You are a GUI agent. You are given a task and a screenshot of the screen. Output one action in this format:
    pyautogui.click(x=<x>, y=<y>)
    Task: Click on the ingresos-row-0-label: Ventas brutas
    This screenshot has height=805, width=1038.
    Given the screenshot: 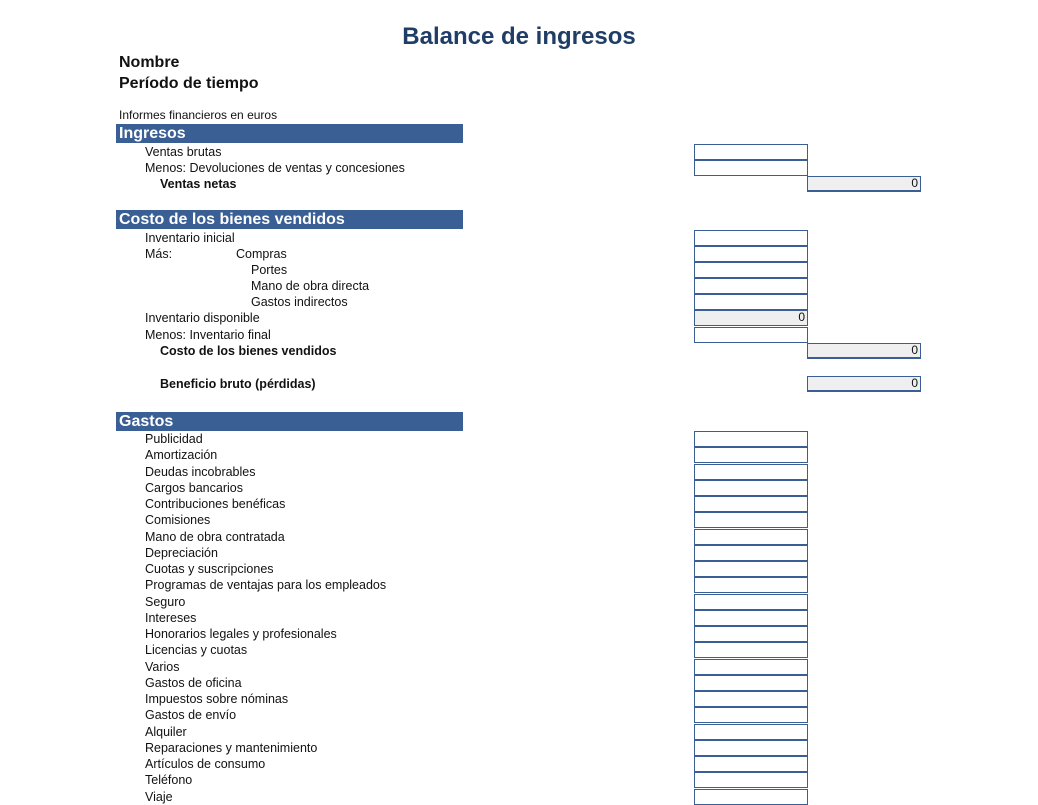 What is the action you would take?
    pyautogui.click(x=183, y=152)
    